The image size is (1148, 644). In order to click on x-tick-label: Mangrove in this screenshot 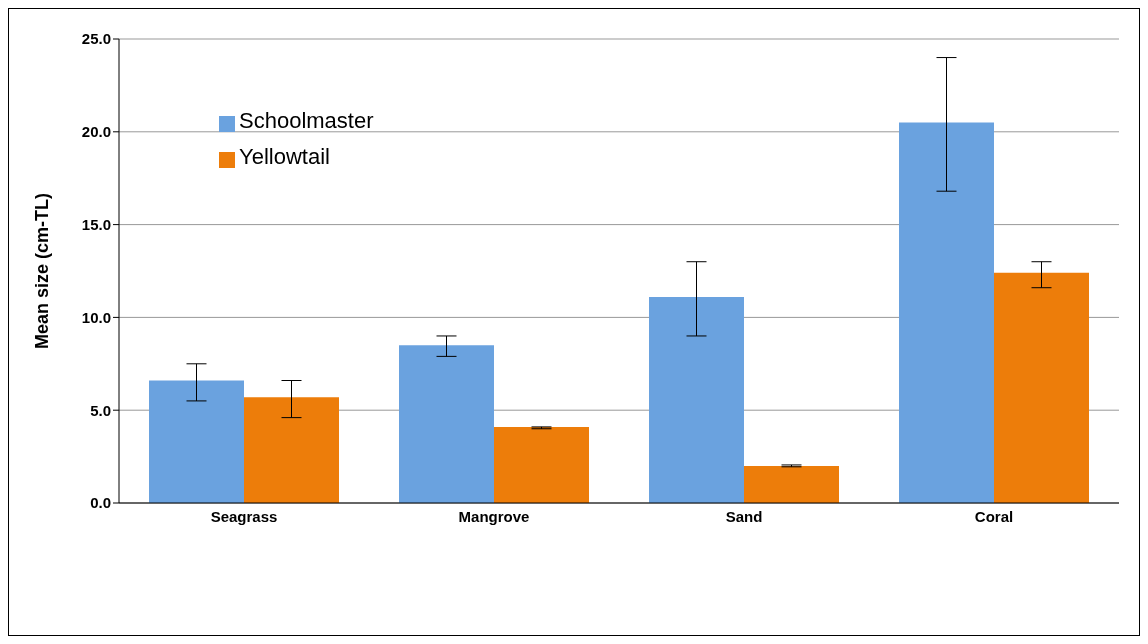, I will do `click(494, 516)`.